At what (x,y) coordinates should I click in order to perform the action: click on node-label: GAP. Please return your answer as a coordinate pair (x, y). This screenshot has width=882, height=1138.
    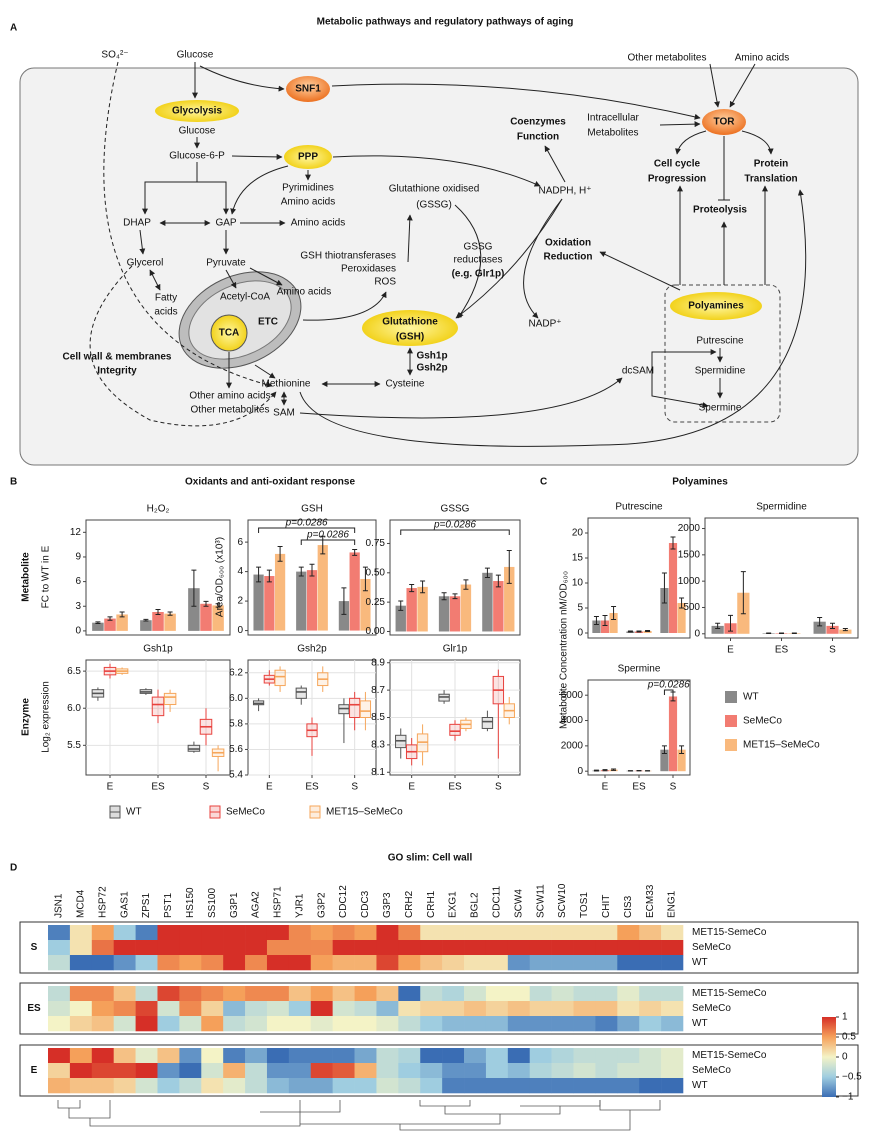
    Looking at the image, I should click on (225, 223).